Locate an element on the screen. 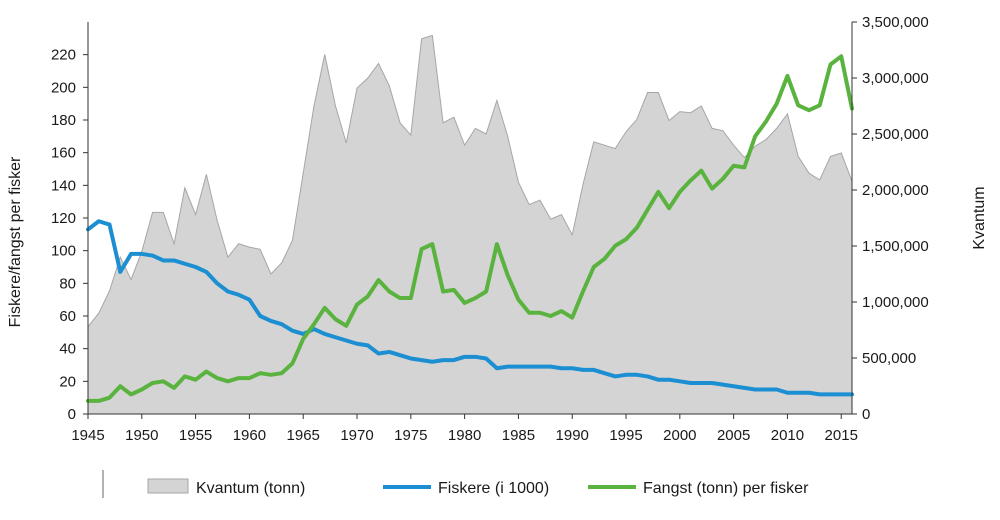  legend-label: Fangst (tonn) per fisker is located at coordinates (726, 488).